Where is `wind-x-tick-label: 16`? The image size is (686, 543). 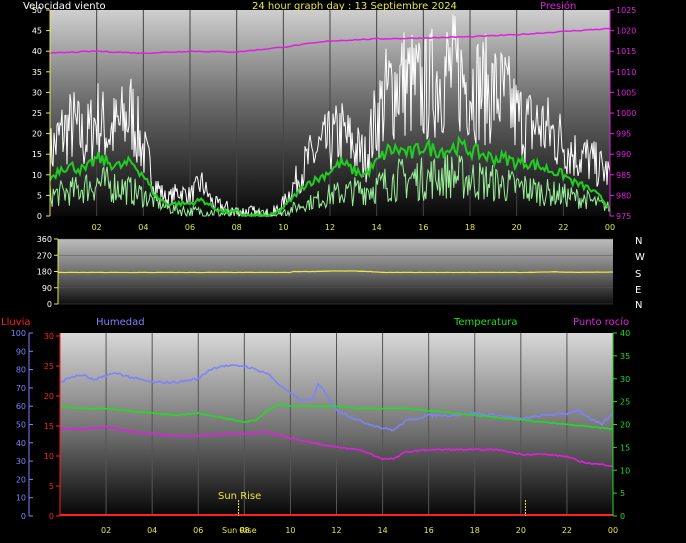 wind-x-tick-label: 16 is located at coordinates (423, 227).